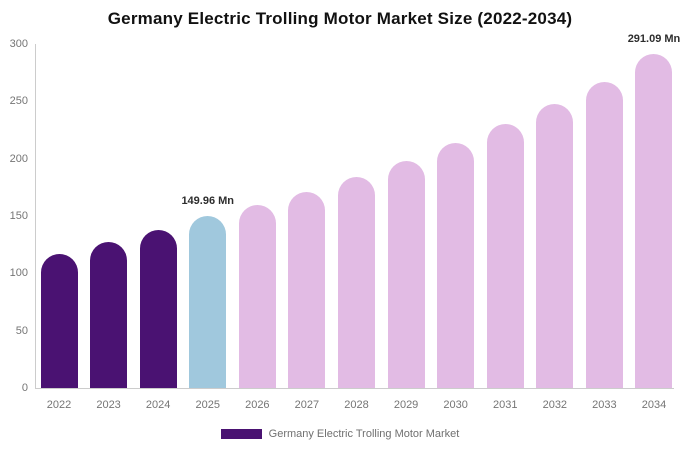 The image size is (680, 450). Describe the element at coordinates (653, 39) in the screenshot. I see `bar-value-label-2034: 291.09 Mn` at that location.